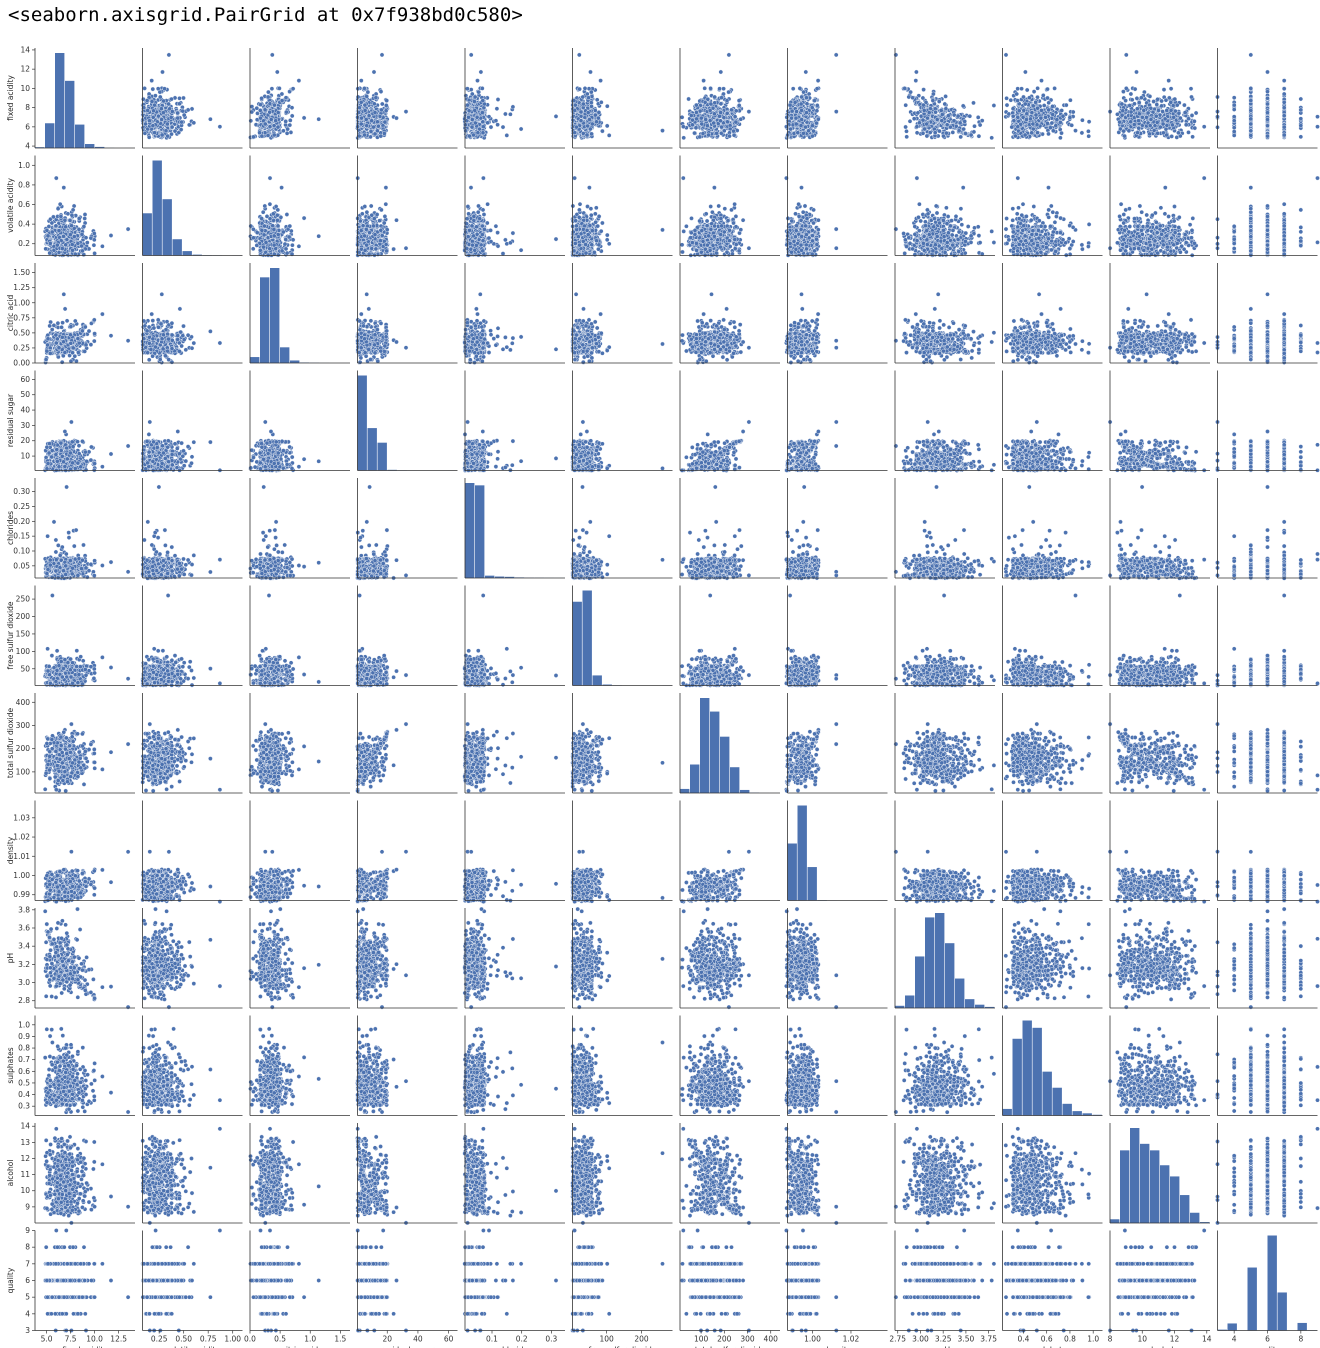 This screenshot has width=1320, height=1348. I want to click on y-tick-label: 10, so click(25, 88).